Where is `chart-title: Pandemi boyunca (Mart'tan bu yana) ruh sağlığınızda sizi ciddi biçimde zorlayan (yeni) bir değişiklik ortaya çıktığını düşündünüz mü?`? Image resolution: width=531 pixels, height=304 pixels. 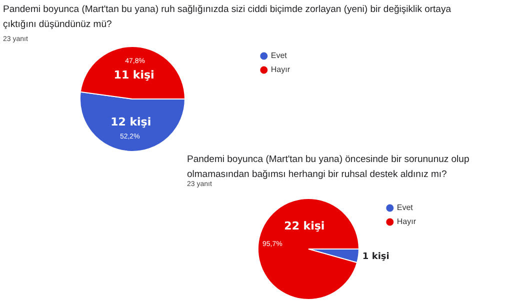
chart-title: Pandemi boyunca (Mart'tan bu yana) ruh sağlığınızda sizi ciddi biçimde zorlayan (yeni) bir değişiklik ortaya çıktığını düşündünüz mü? is located at coordinates (227, 17).